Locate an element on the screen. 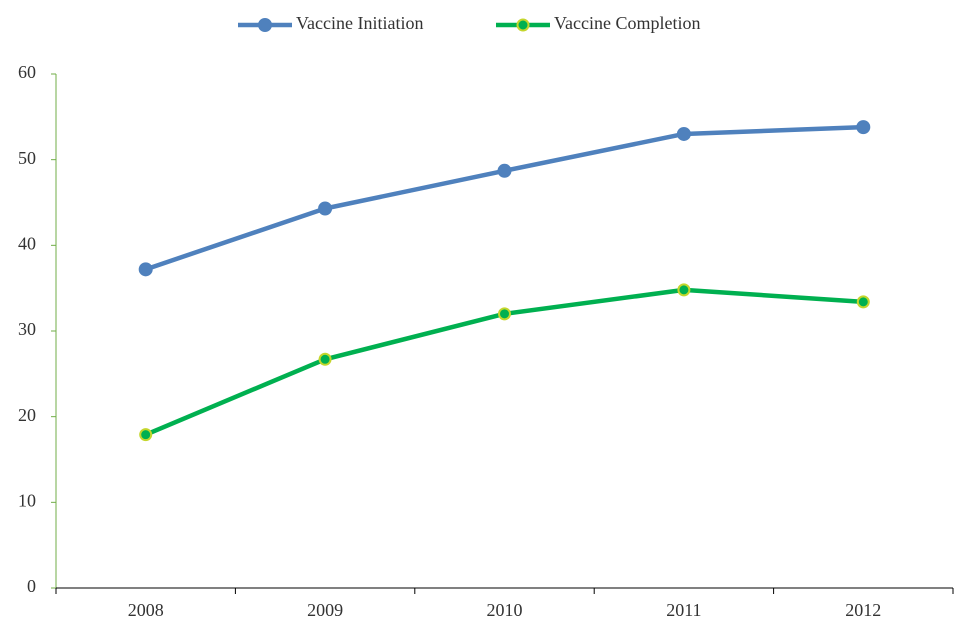  y-tick-label: 10 is located at coordinates (27, 500).